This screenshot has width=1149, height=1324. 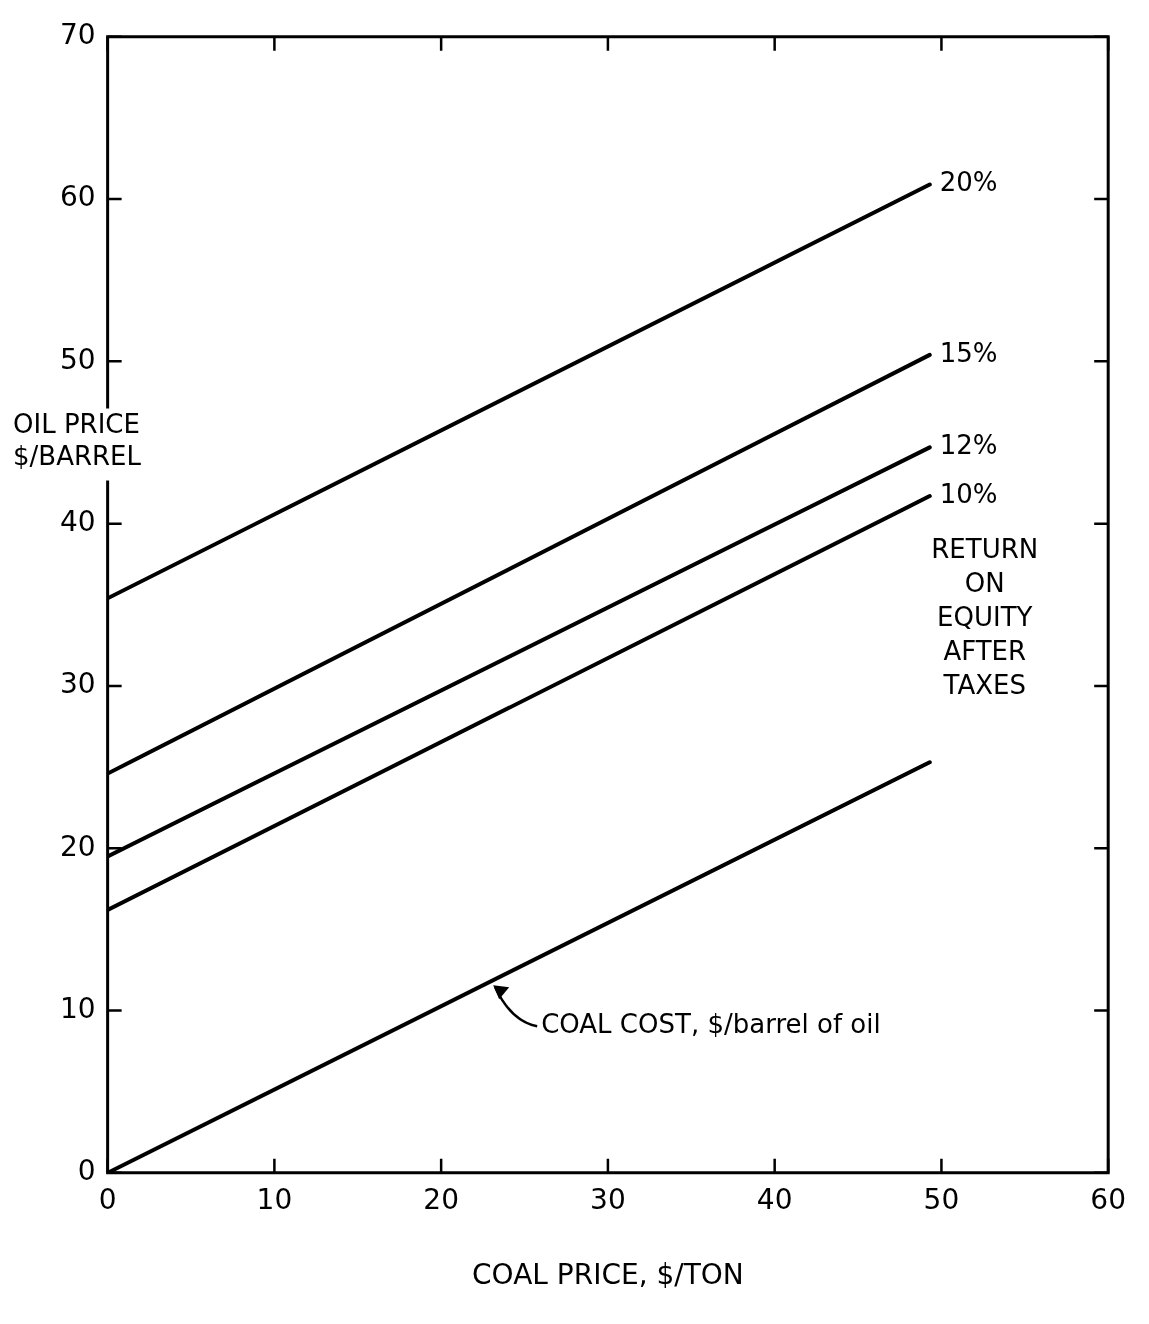 What do you see at coordinates (968, 352) in the screenshot?
I see `series-label: 15%` at bounding box center [968, 352].